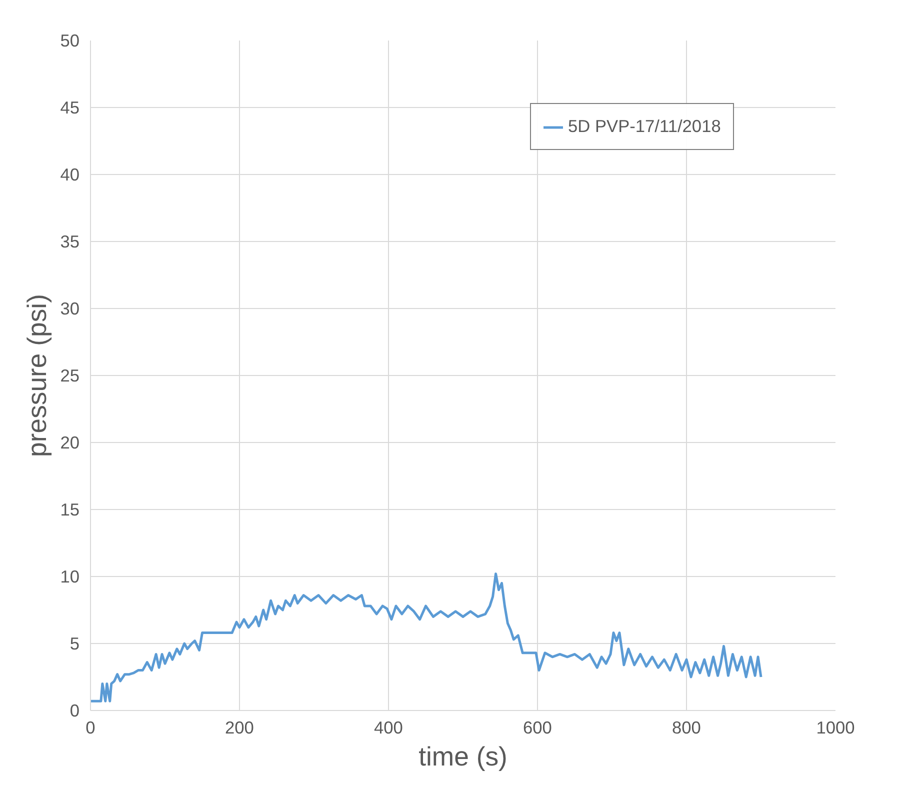  What do you see at coordinates (70, 40) in the screenshot?
I see `y-tick-label: 50` at bounding box center [70, 40].